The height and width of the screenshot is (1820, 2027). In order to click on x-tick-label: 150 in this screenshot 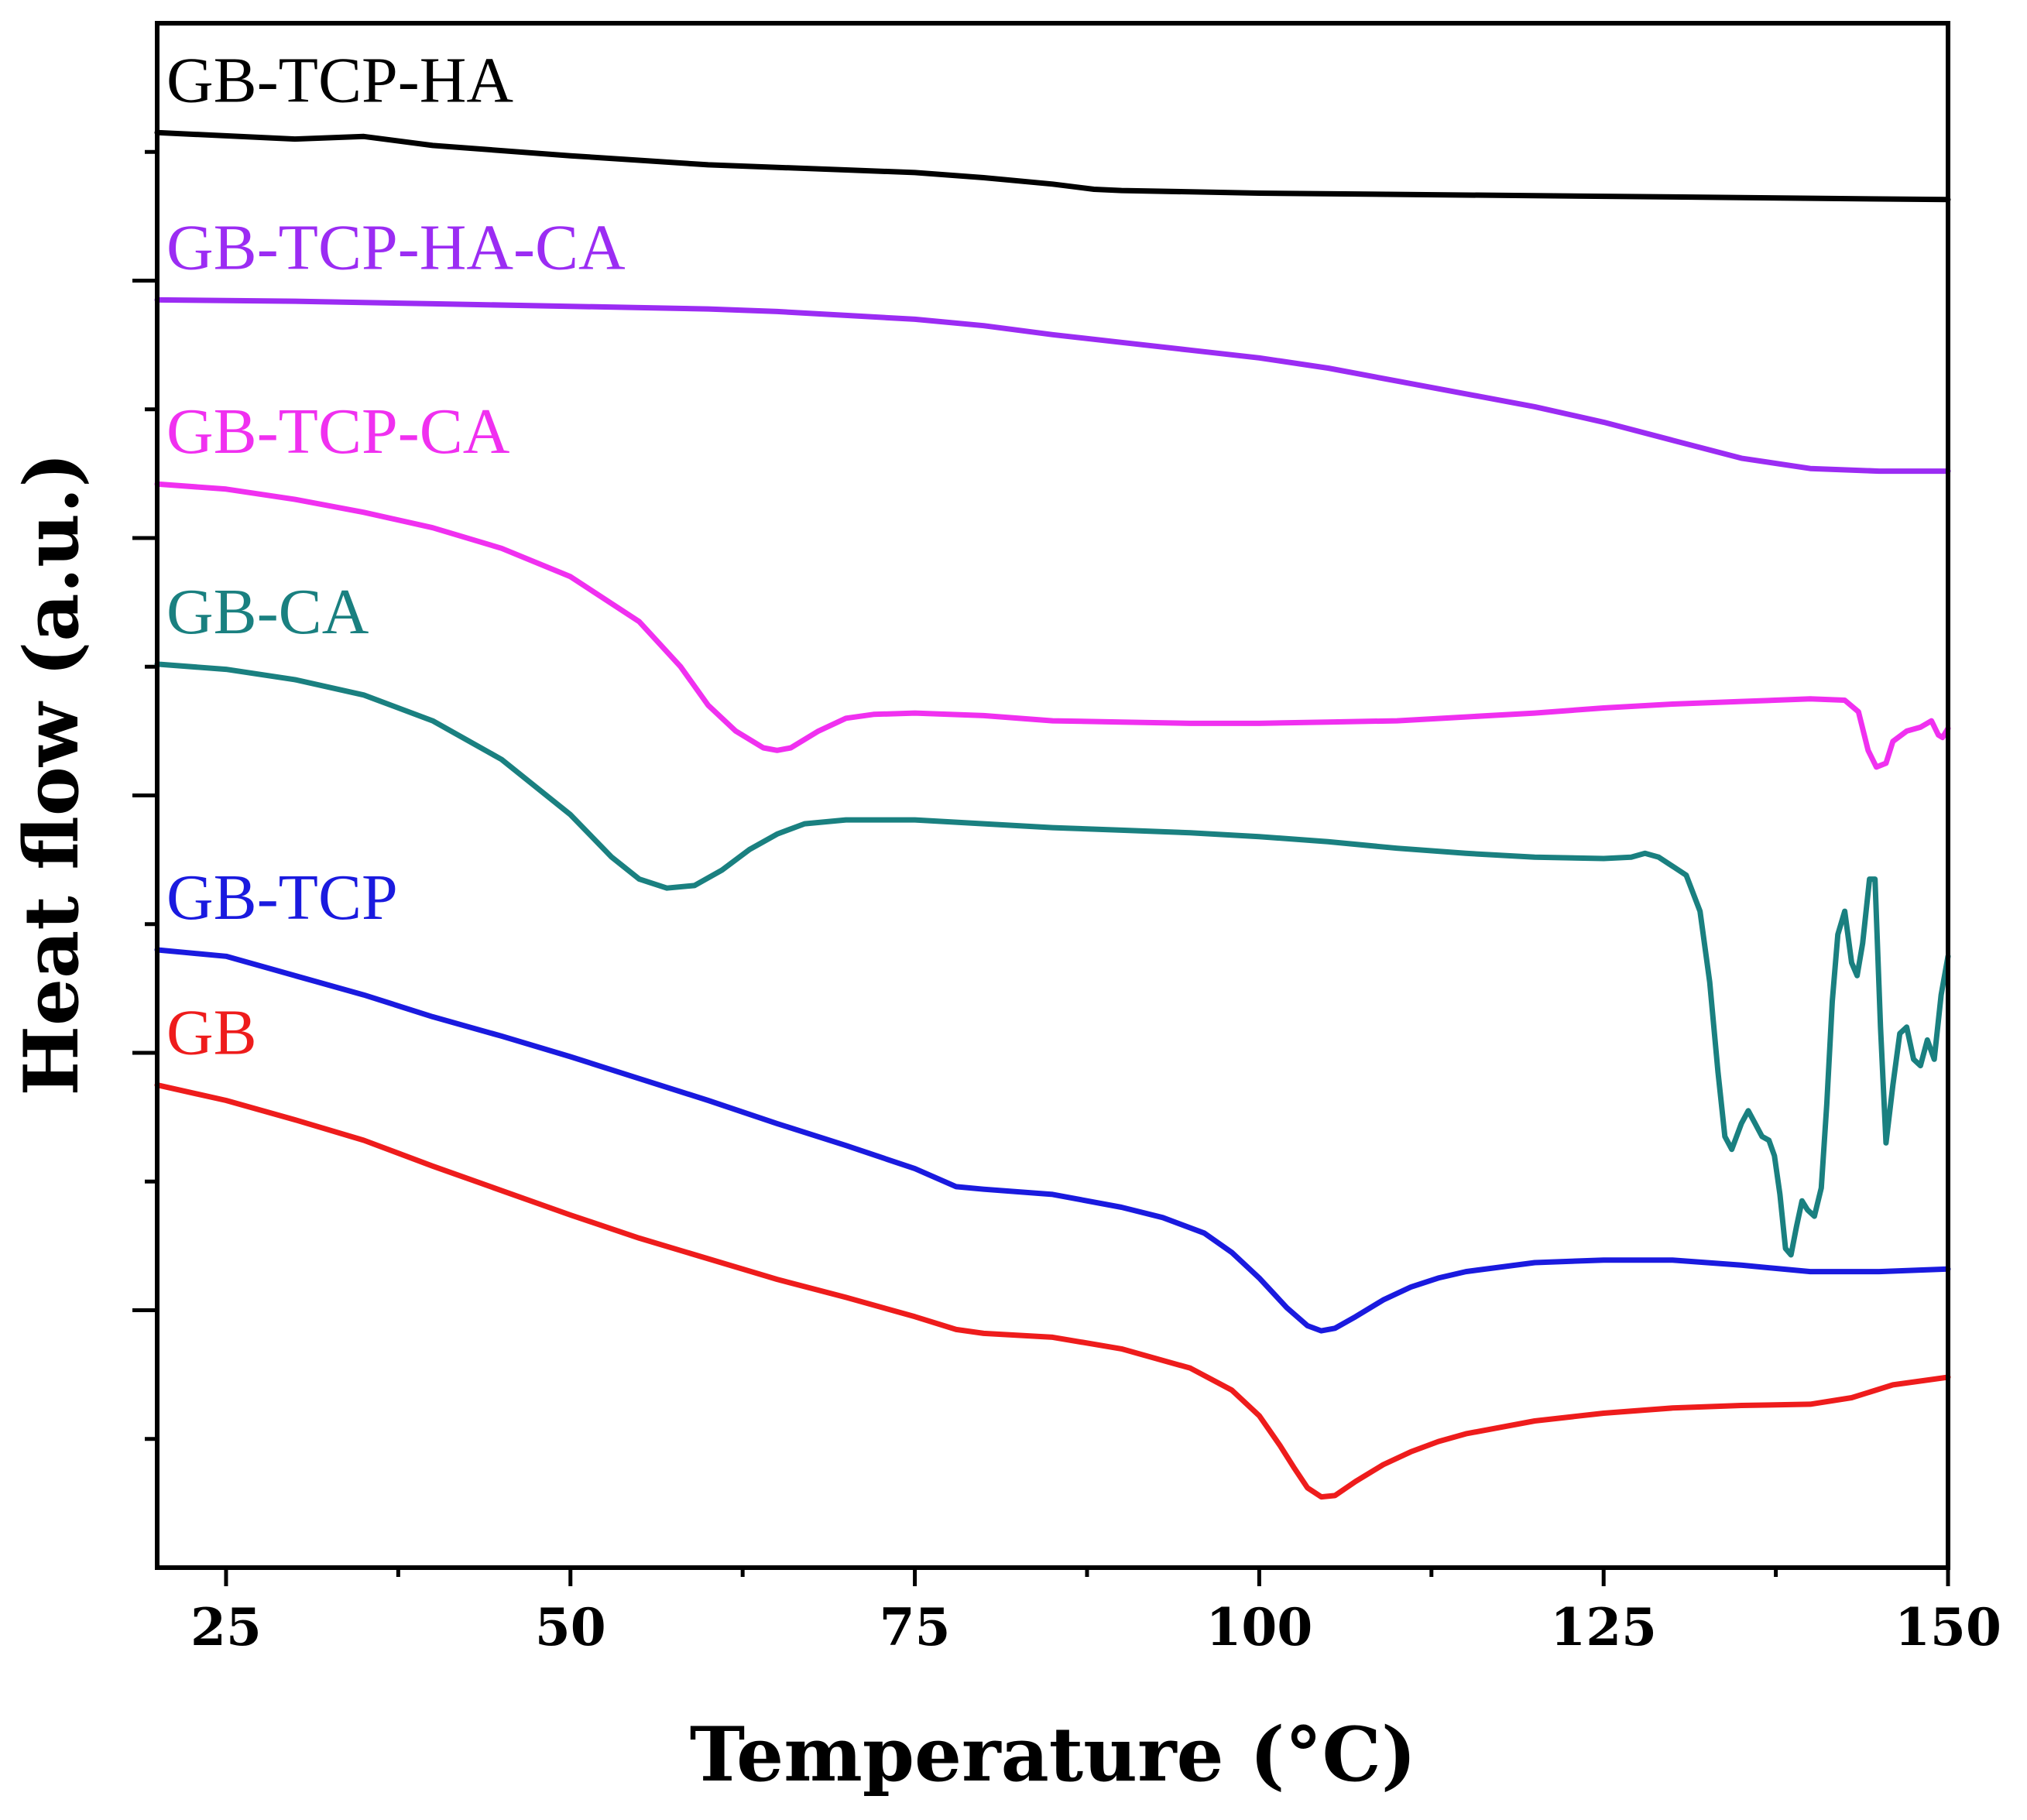, I will do `click(1948, 1627)`.